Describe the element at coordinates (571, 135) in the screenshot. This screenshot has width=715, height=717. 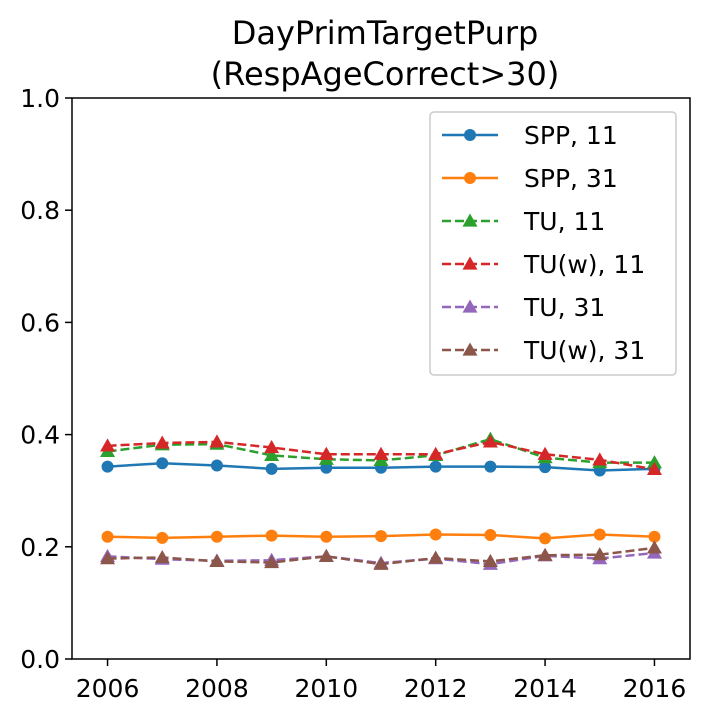
I see `legend-label: SPP, 11` at that location.